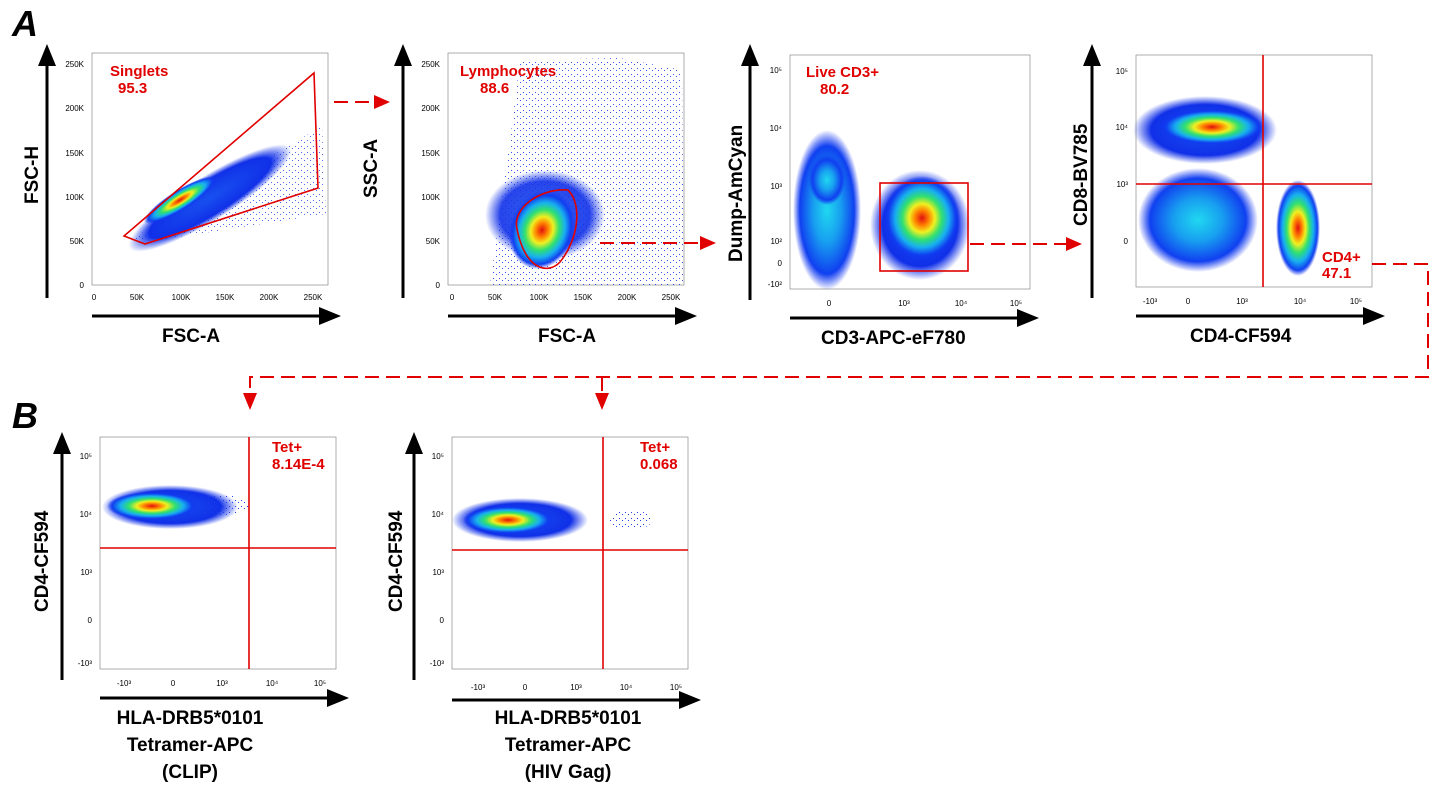  What do you see at coordinates (1298, 228) in the screenshot?
I see `event-density-cd4-core` at bounding box center [1298, 228].